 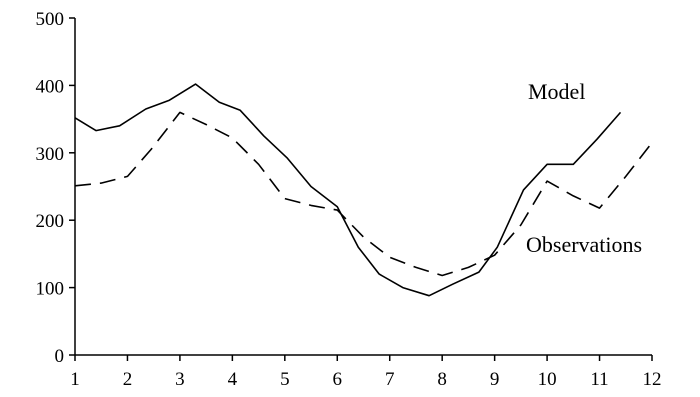 What do you see at coordinates (556, 91) in the screenshot?
I see `model-series-label: Model` at bounding box center [556, 91].